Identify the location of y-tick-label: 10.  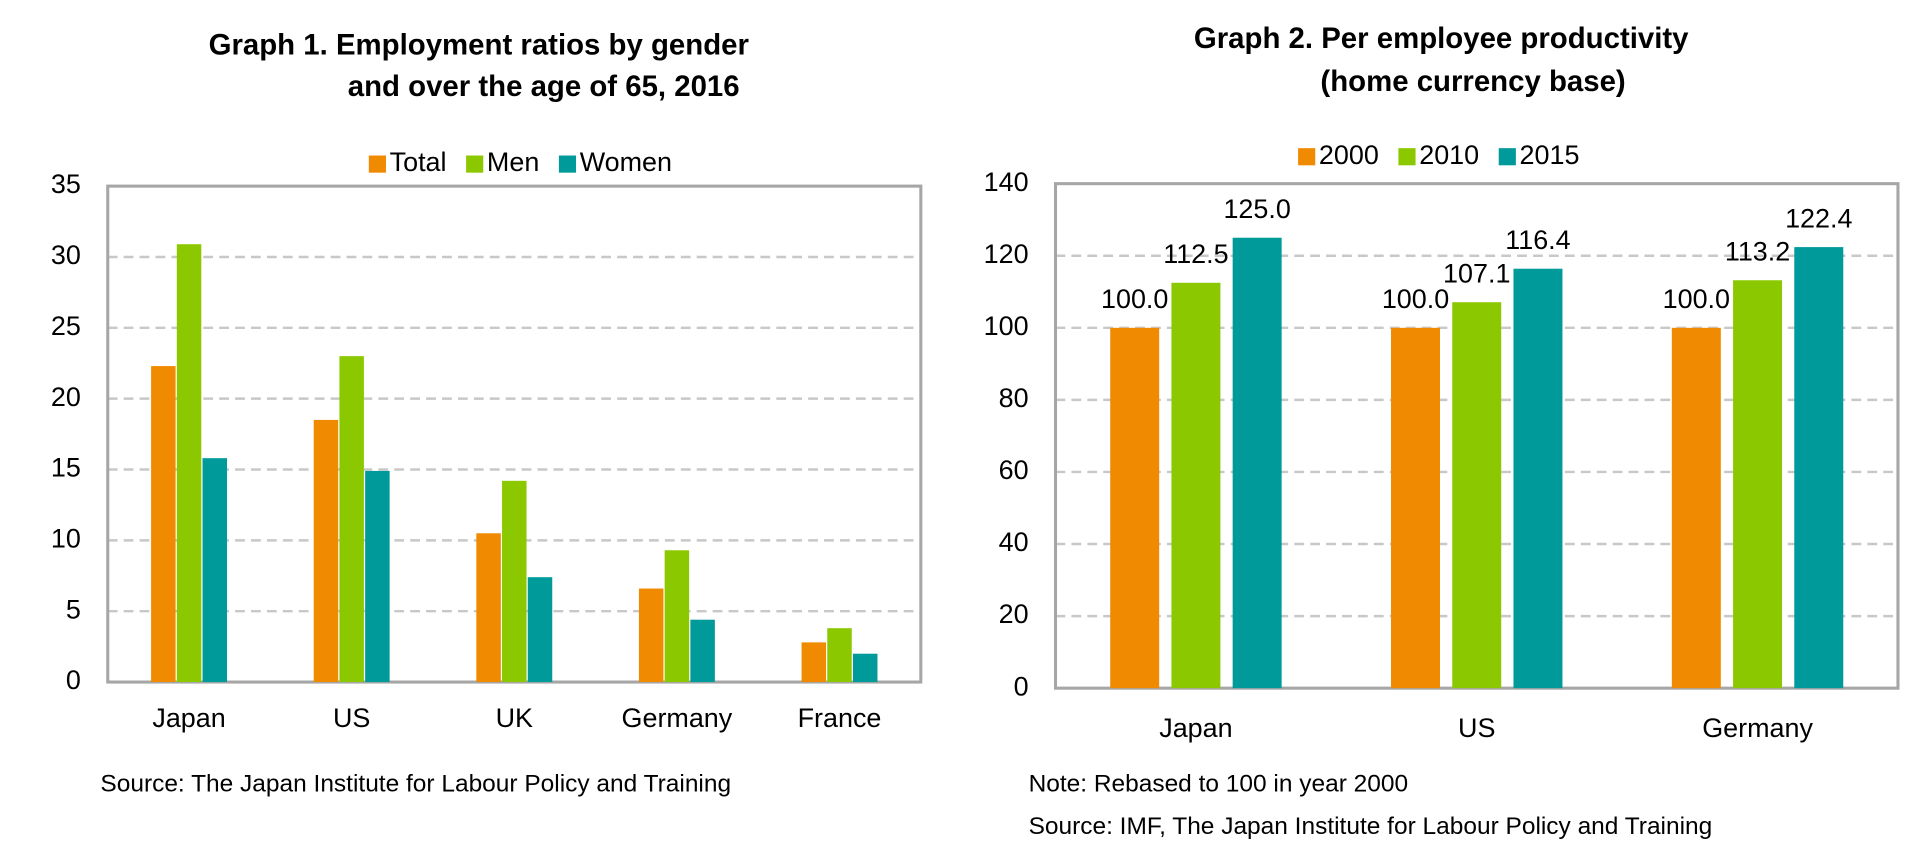
(66, 538).